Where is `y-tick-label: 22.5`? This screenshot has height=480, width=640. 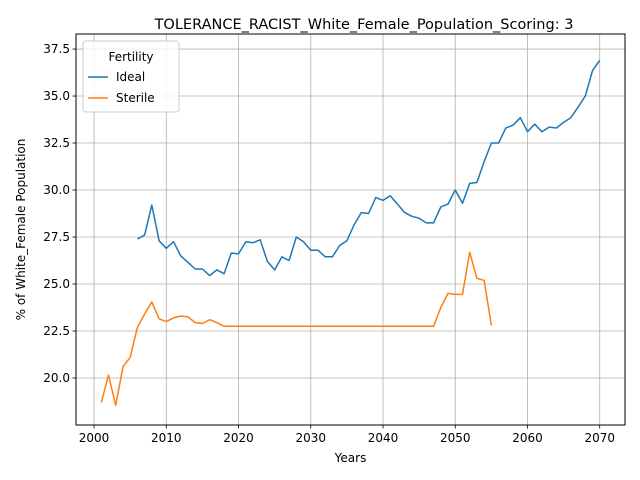 y-tick-label: 22.5 is located at coordinates (56, 331).